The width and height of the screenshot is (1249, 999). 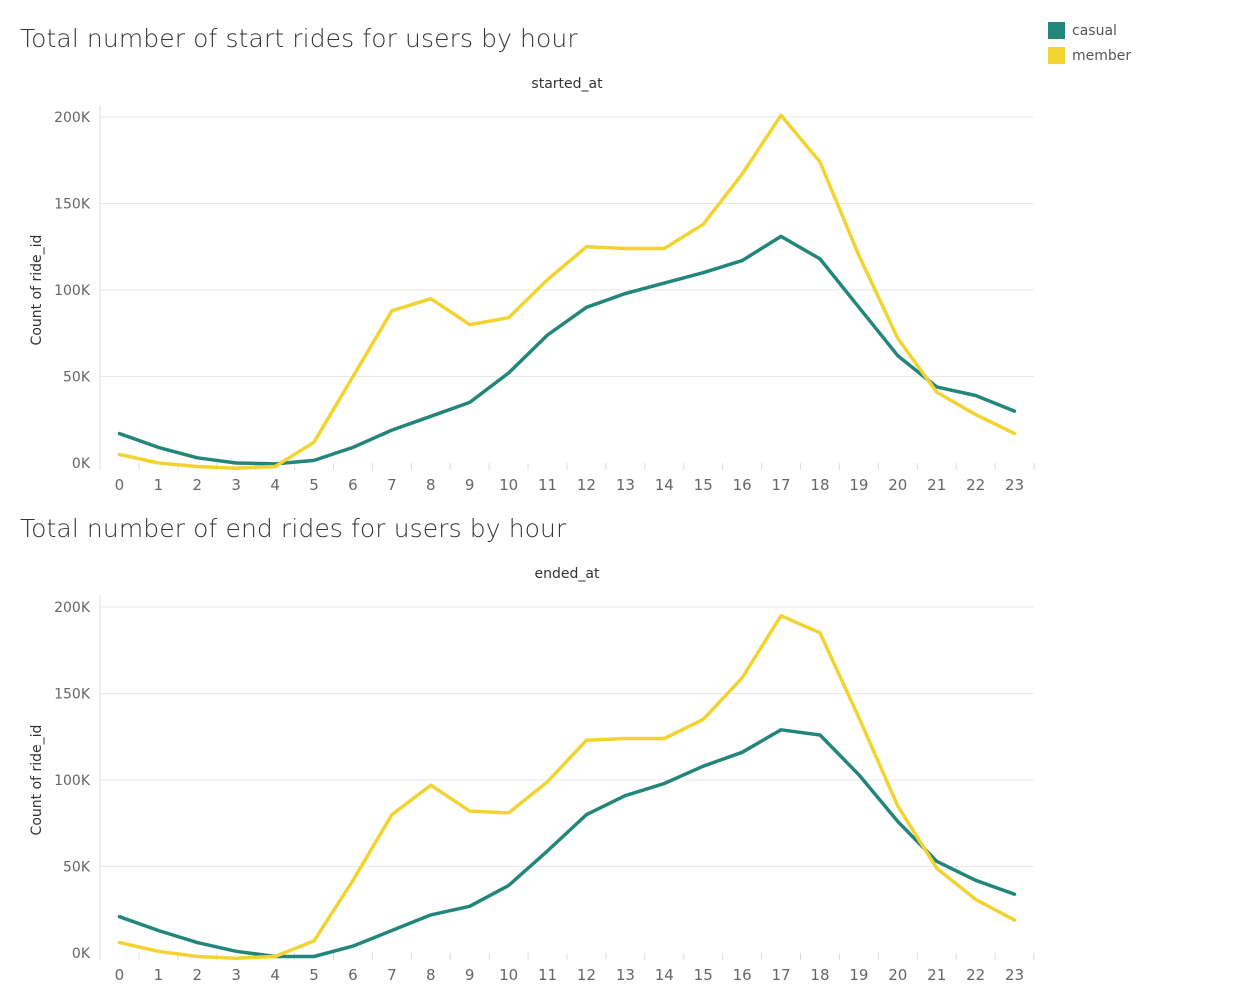 What do you see at coordinates (567, 574) in the screenshot?
I see `column-header: ended_at` at bounding box center [567, 574].